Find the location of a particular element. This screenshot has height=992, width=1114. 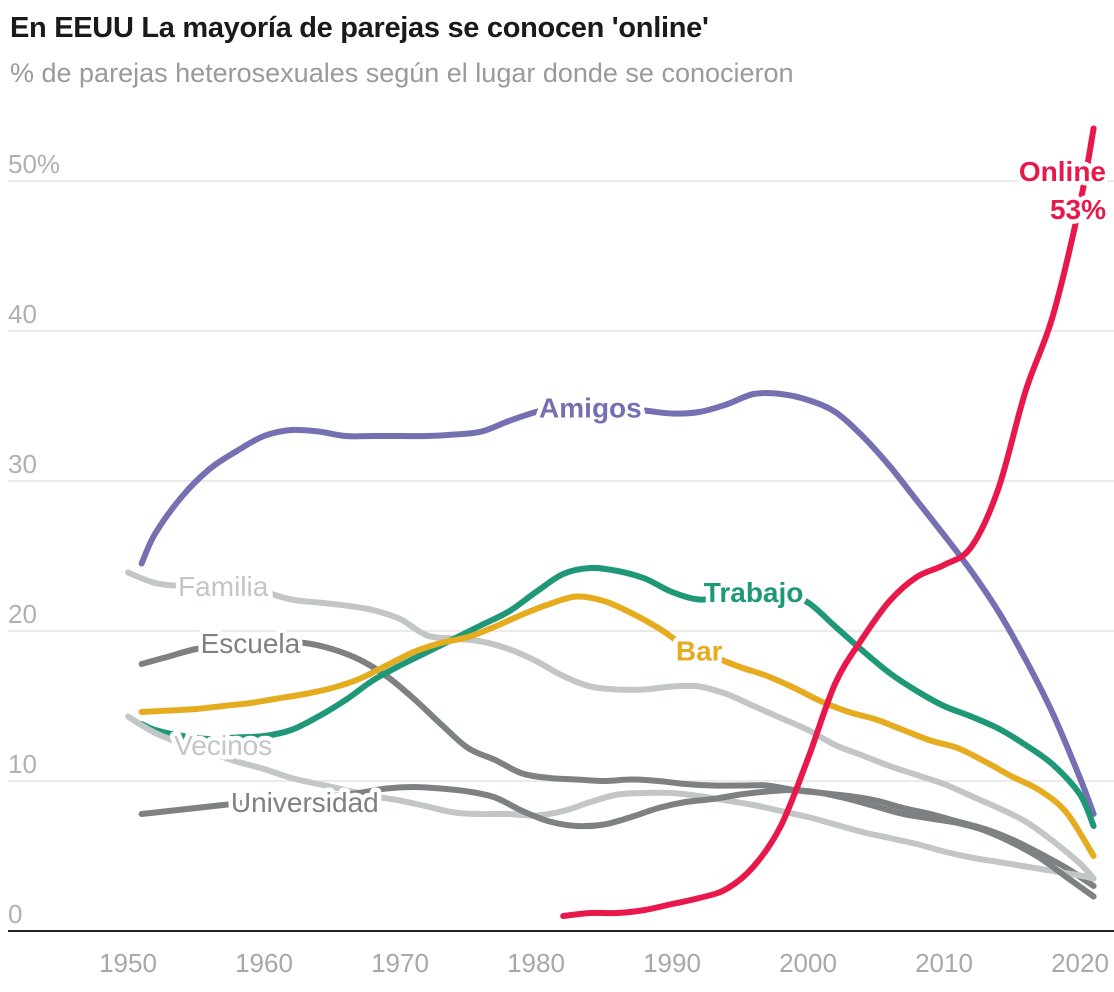

y-tick-label-0: 0 is located at coordinates (15, 914).